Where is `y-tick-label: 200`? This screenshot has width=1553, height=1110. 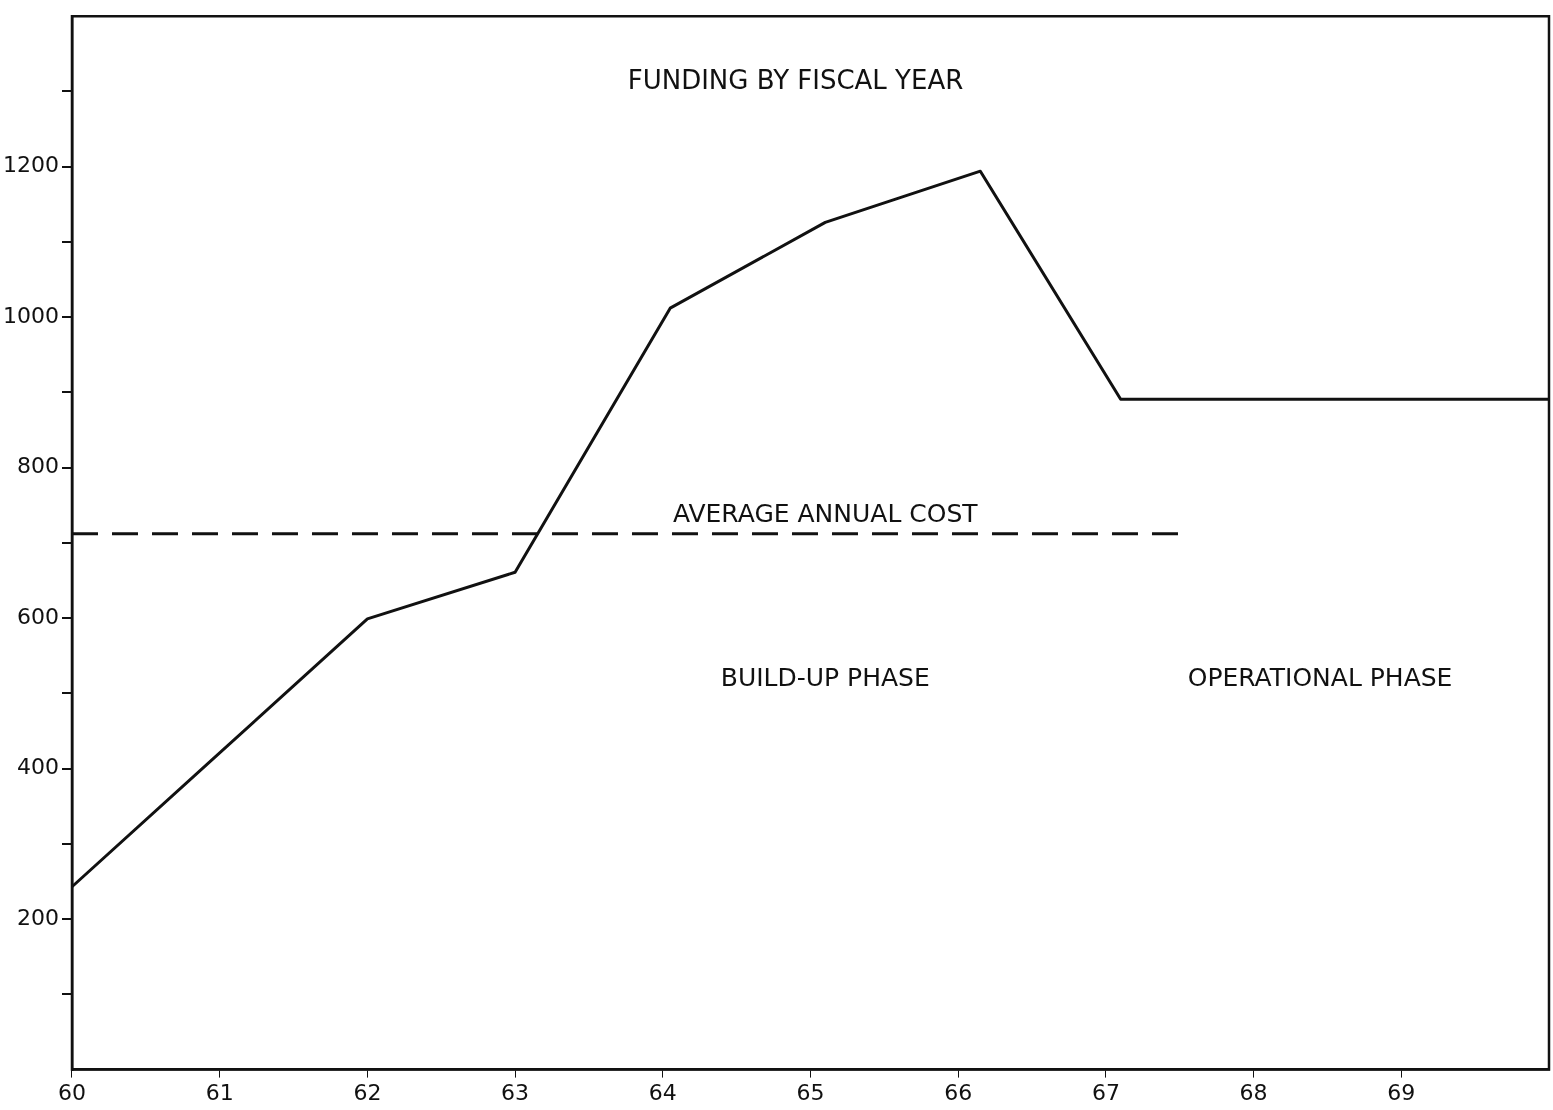 y-tick-label: 200 is located at coordinates (37, 917).